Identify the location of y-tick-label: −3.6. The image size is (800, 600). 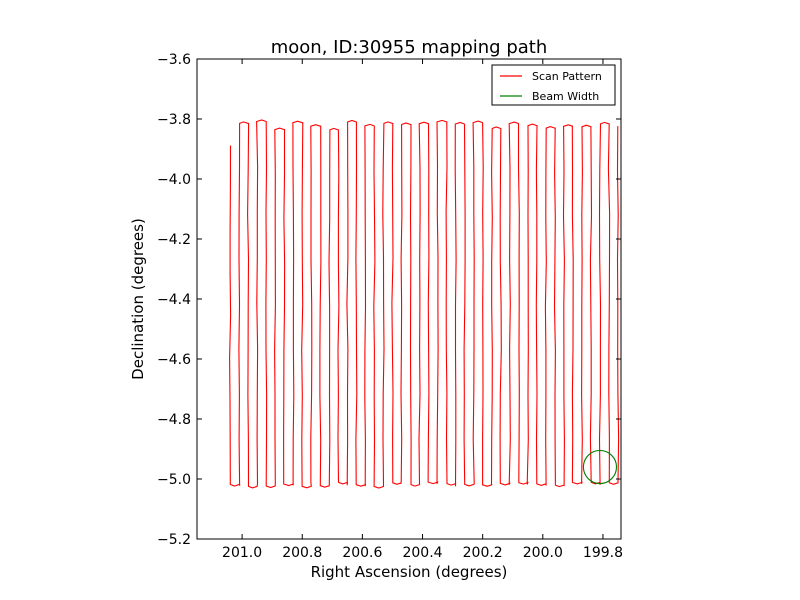
(174, 60).